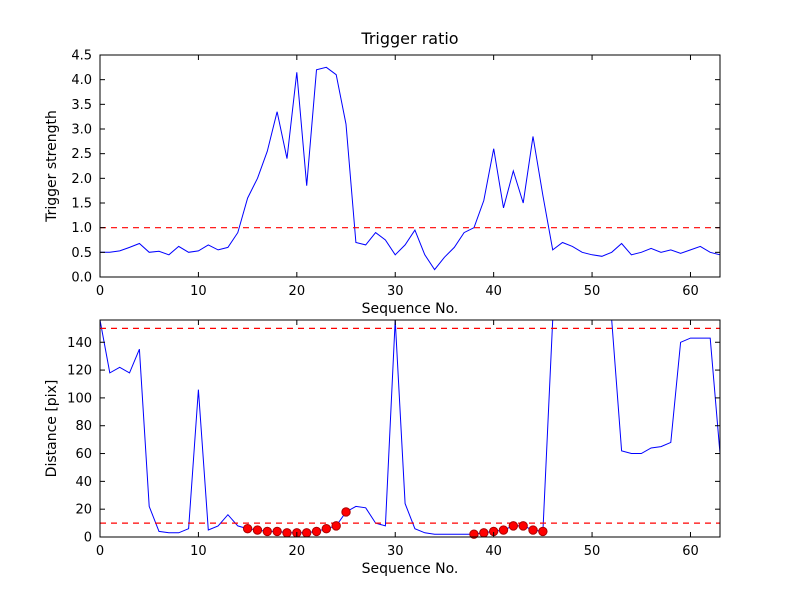 The height and width of the screenshot is (600, 800). I want to click on y-tick-label: 80, so click(83, 426).